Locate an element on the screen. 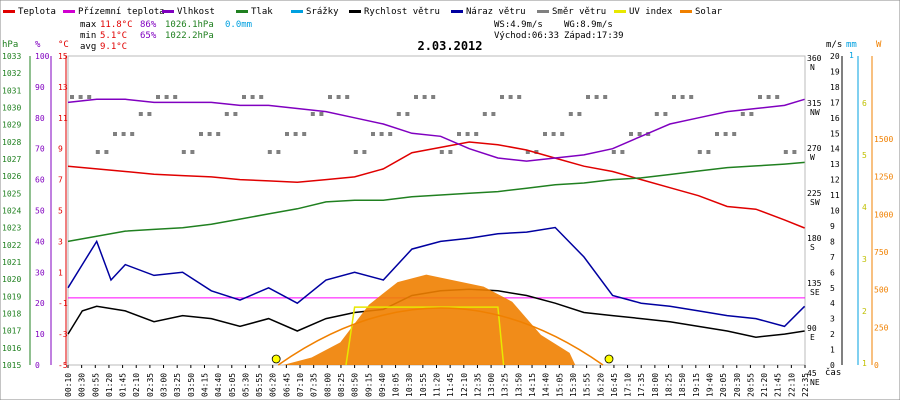 The width and height of the screenshot is (900, 404). x-tick-label: 18:25 is located at coordinates (669, 385).